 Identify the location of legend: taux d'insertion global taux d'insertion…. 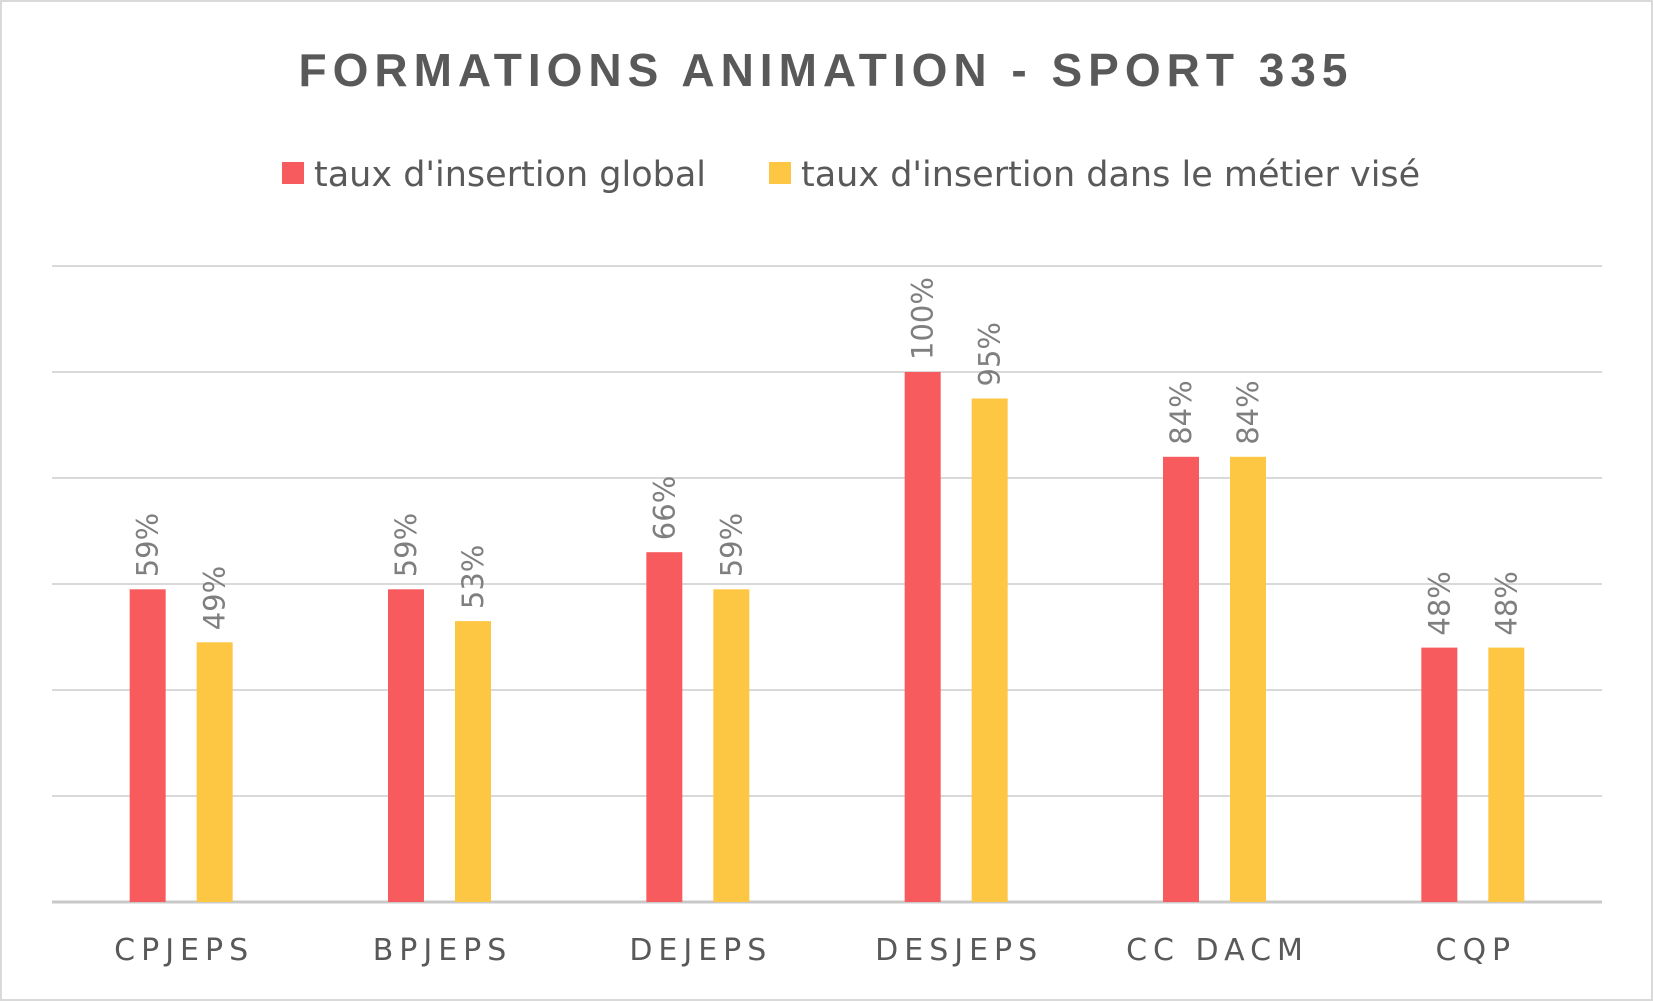
(851, 175).